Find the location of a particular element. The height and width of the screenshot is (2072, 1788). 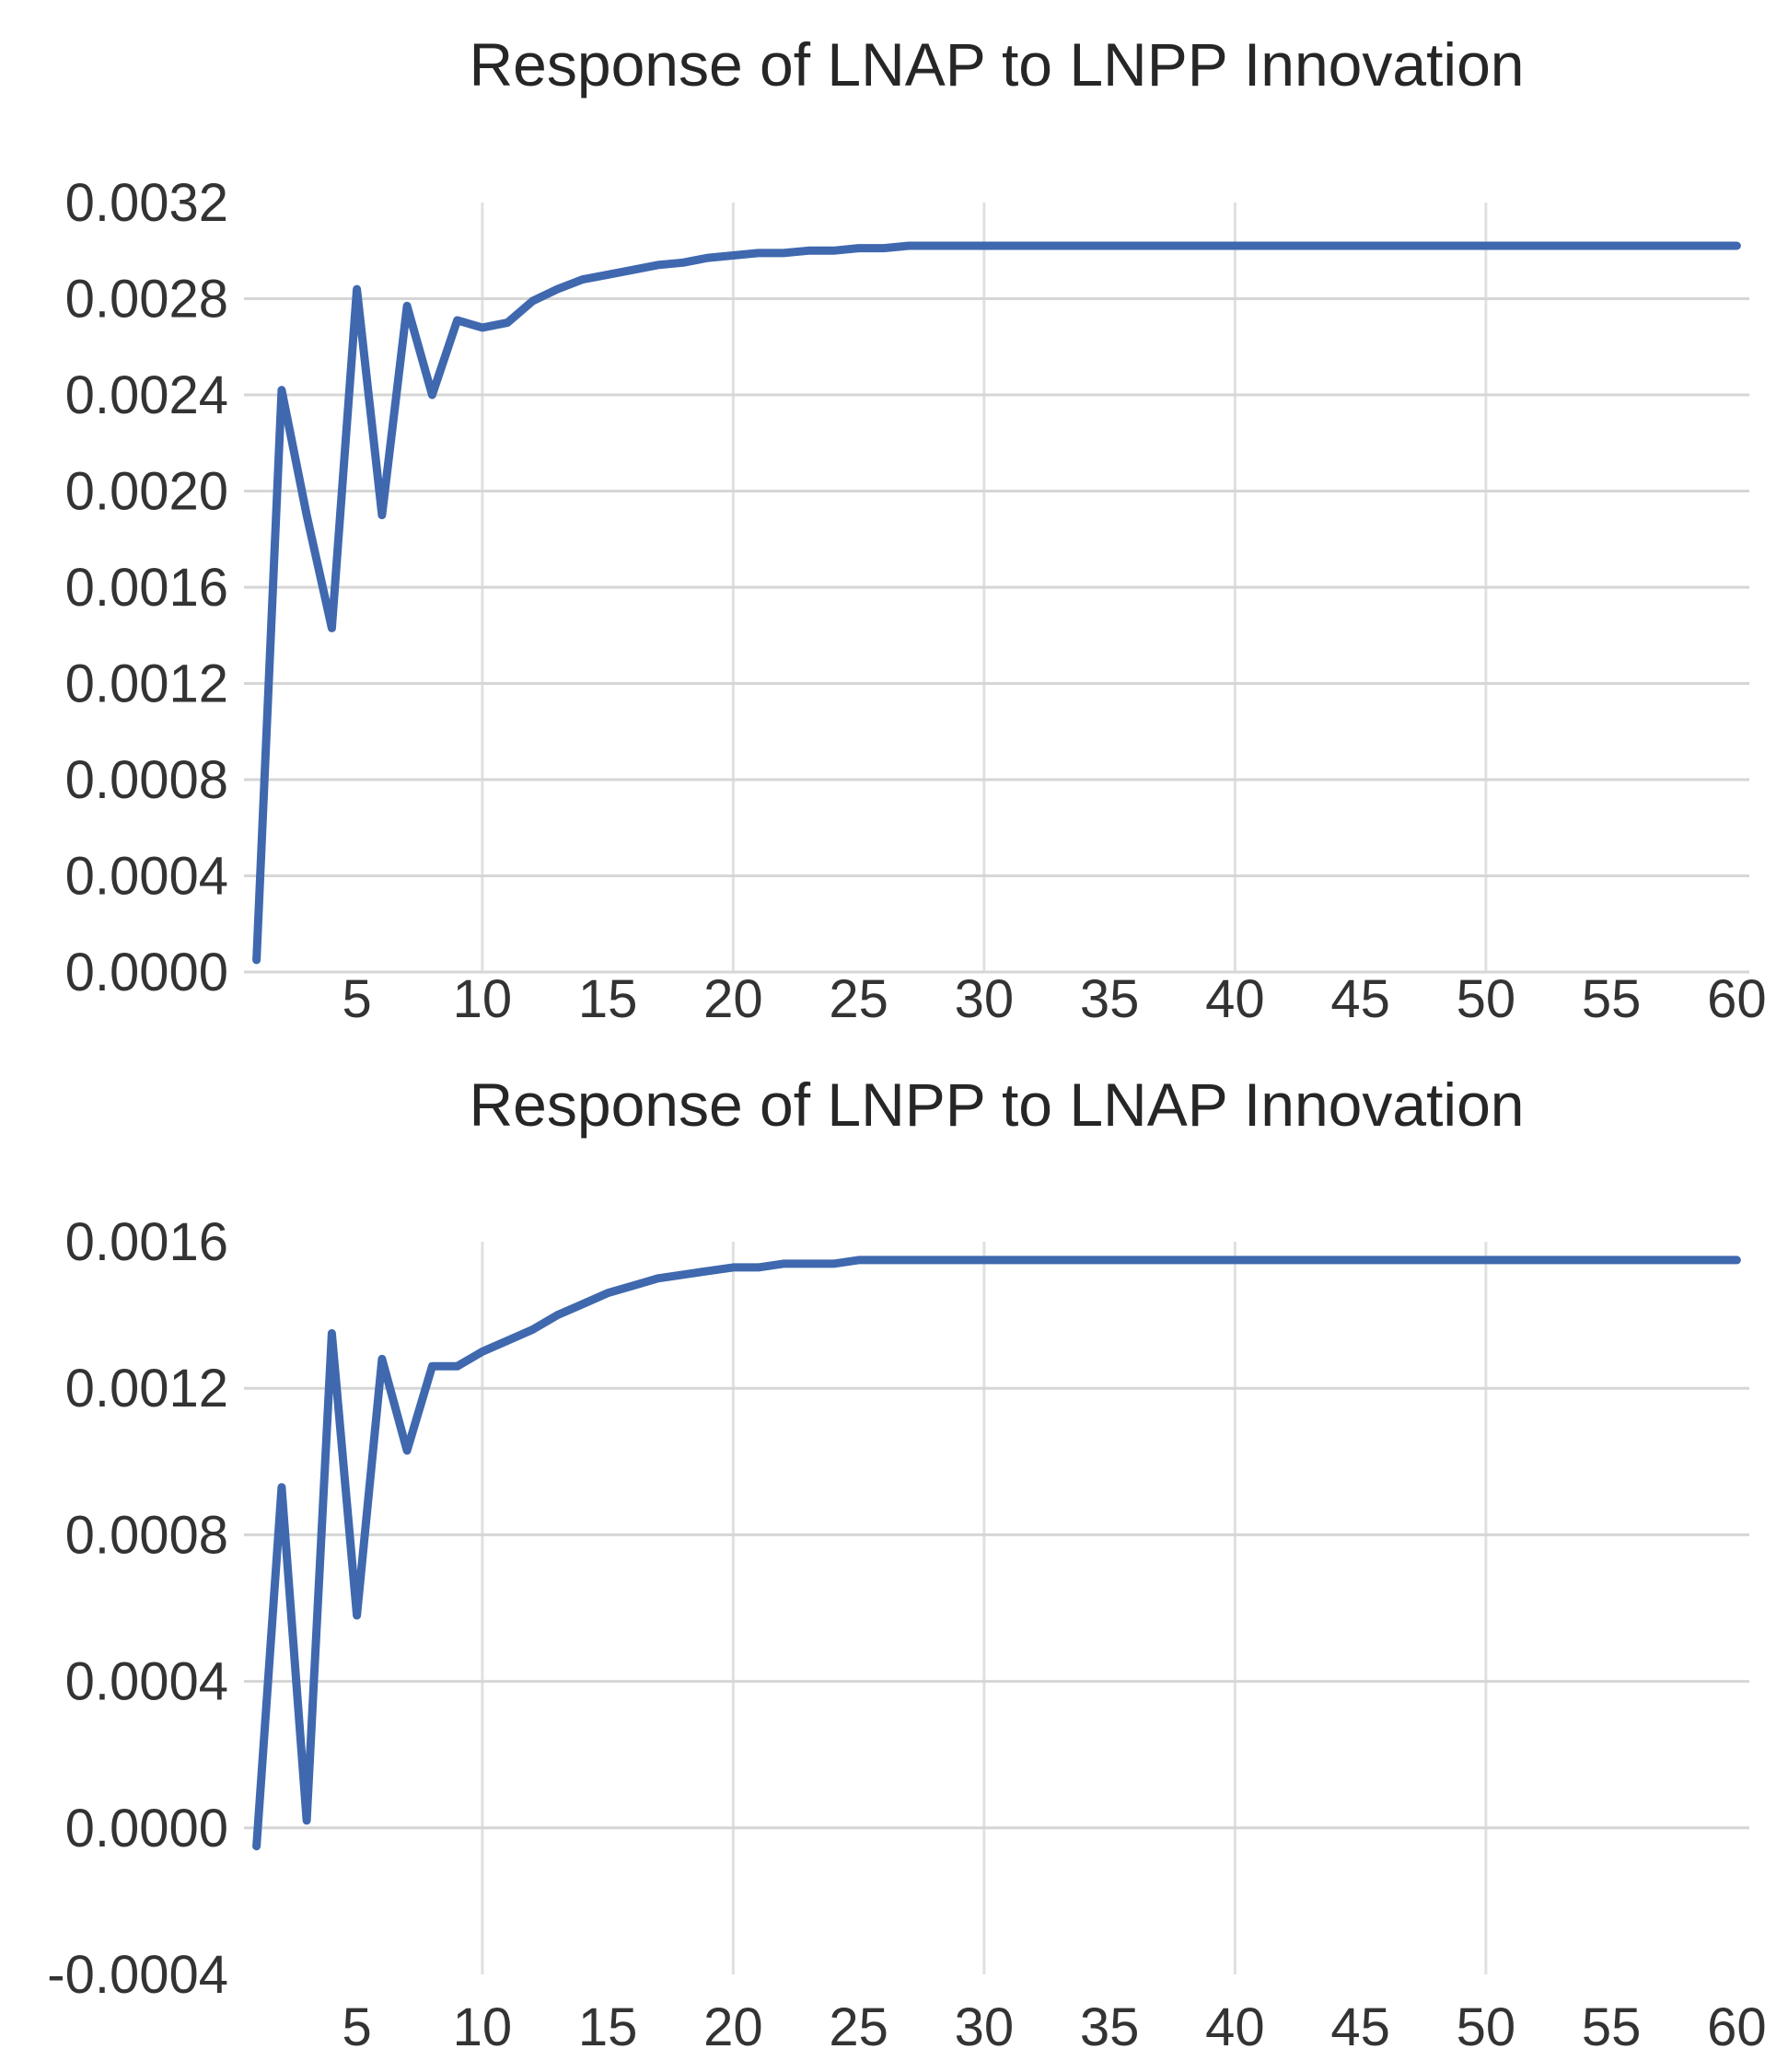

y-tick-label: 0.0020 is located at coordinates (146, 492).